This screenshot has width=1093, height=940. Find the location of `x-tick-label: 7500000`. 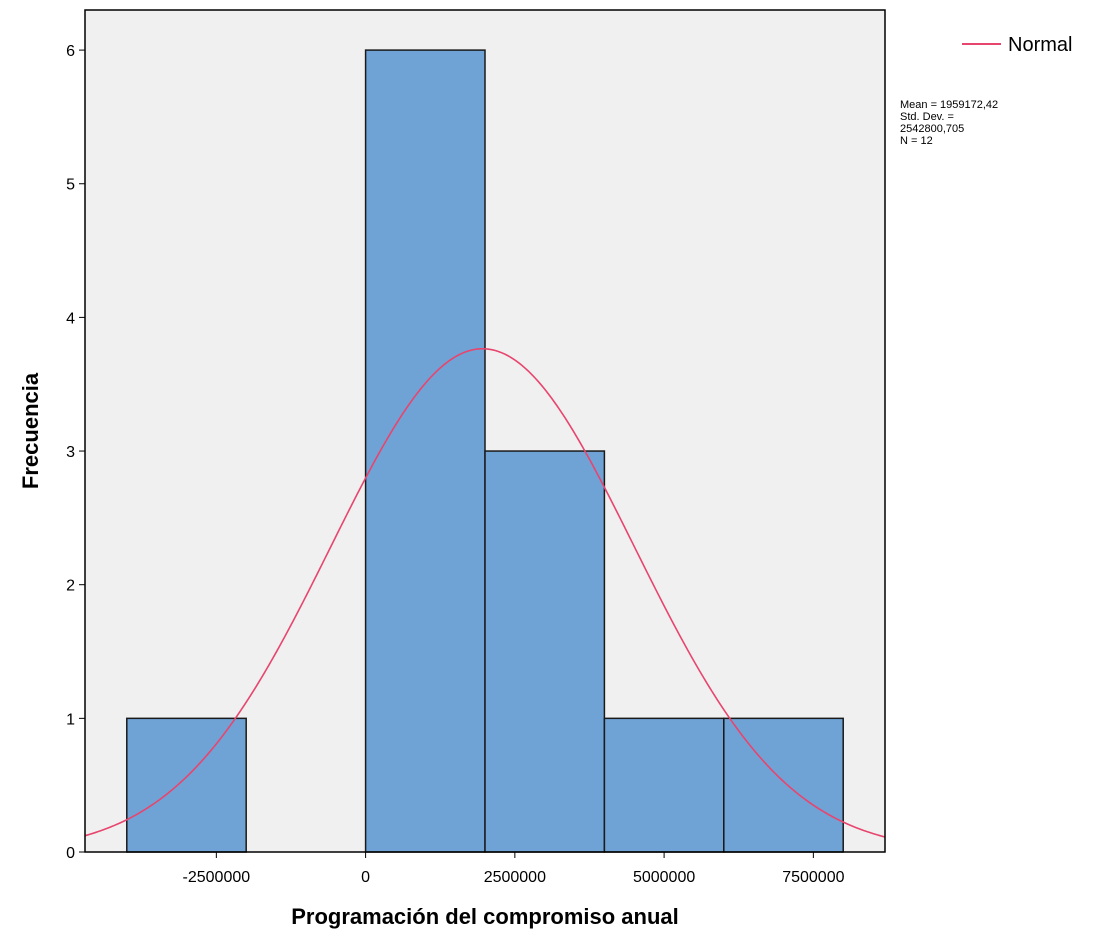

x-tick-label: 7500000 is located at coordinates (813, 877).